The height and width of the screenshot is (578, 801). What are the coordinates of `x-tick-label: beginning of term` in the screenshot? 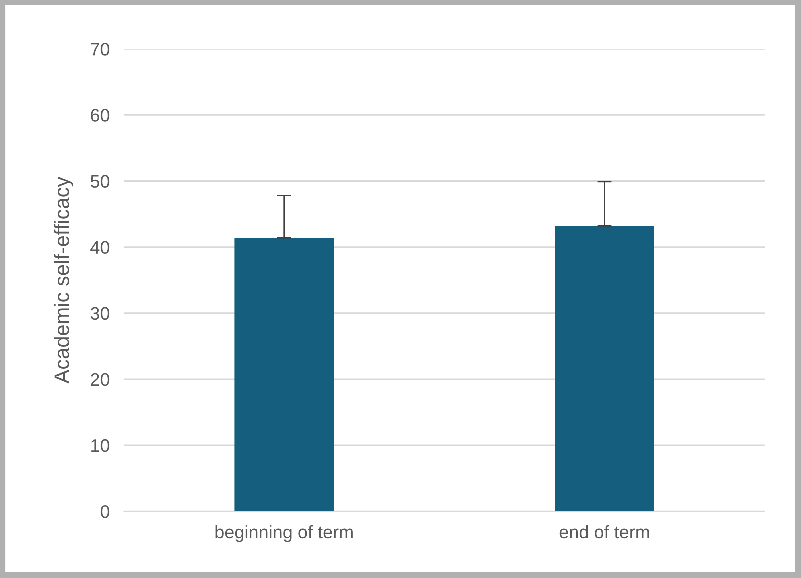 It's located at (284, 533).